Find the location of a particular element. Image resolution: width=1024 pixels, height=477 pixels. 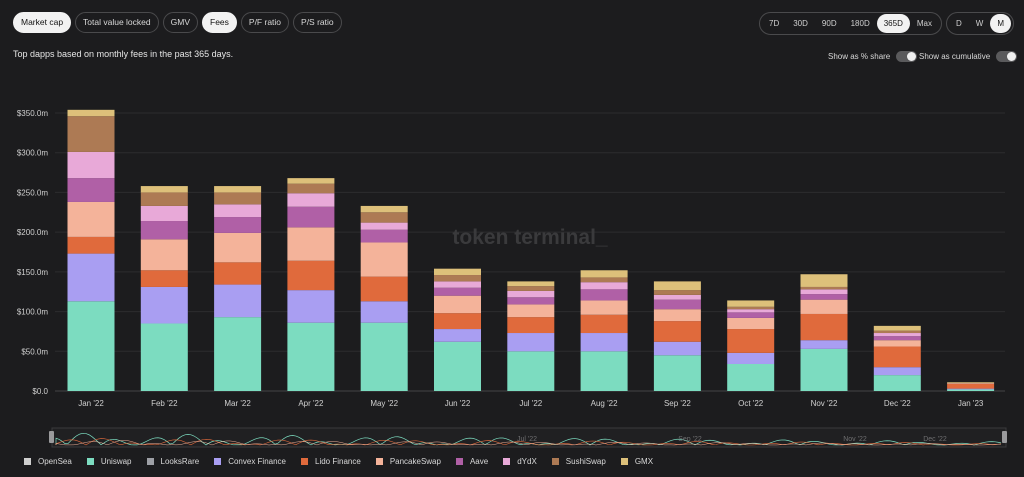

tab-gmv: GMV is located at coordinates (180, 22).